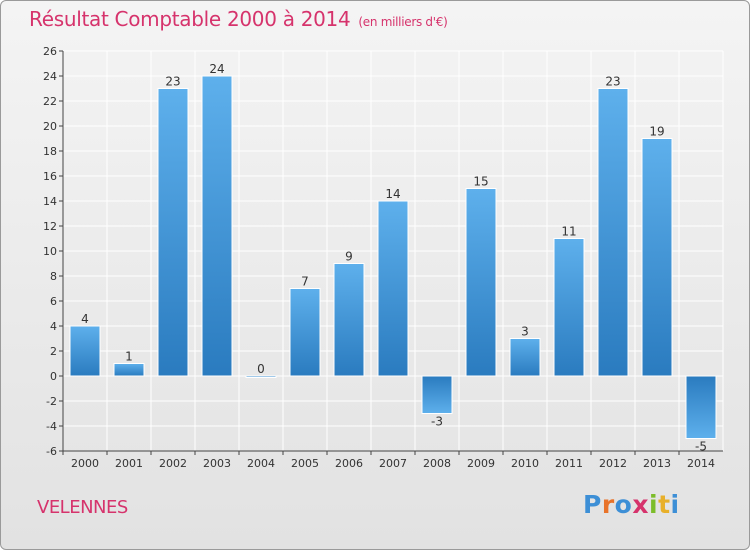 The image size is (750, 550). What do you see at coordinates (217, 226) in the screenshot?
I see `bar-2003` at bounding box center [217, 226].